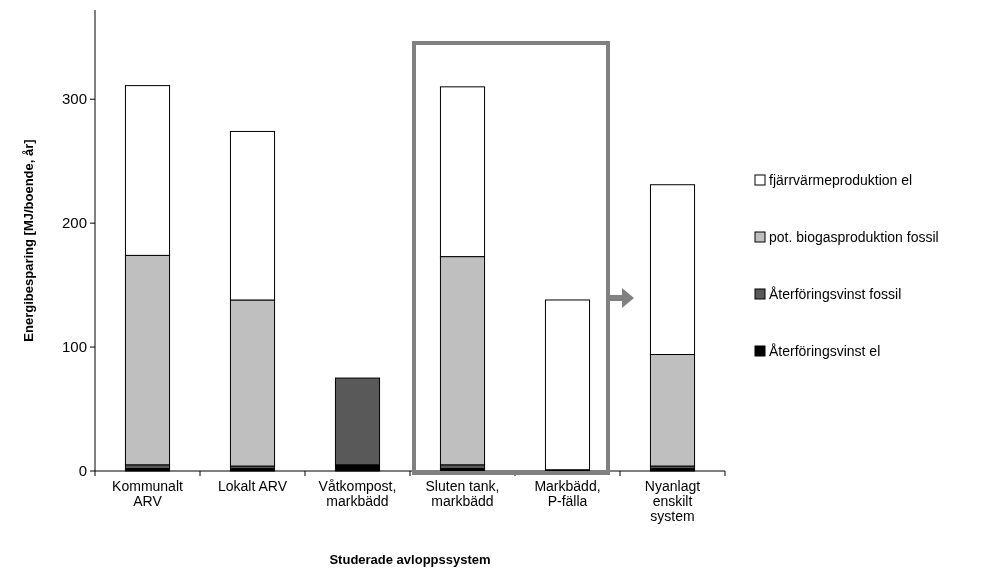 This screenshot has width=1001, height=576. Describe the element at coordinates (567, 493) in the screenshot. I see `x-tick-label: Markbädd, P-fälla` at that location.